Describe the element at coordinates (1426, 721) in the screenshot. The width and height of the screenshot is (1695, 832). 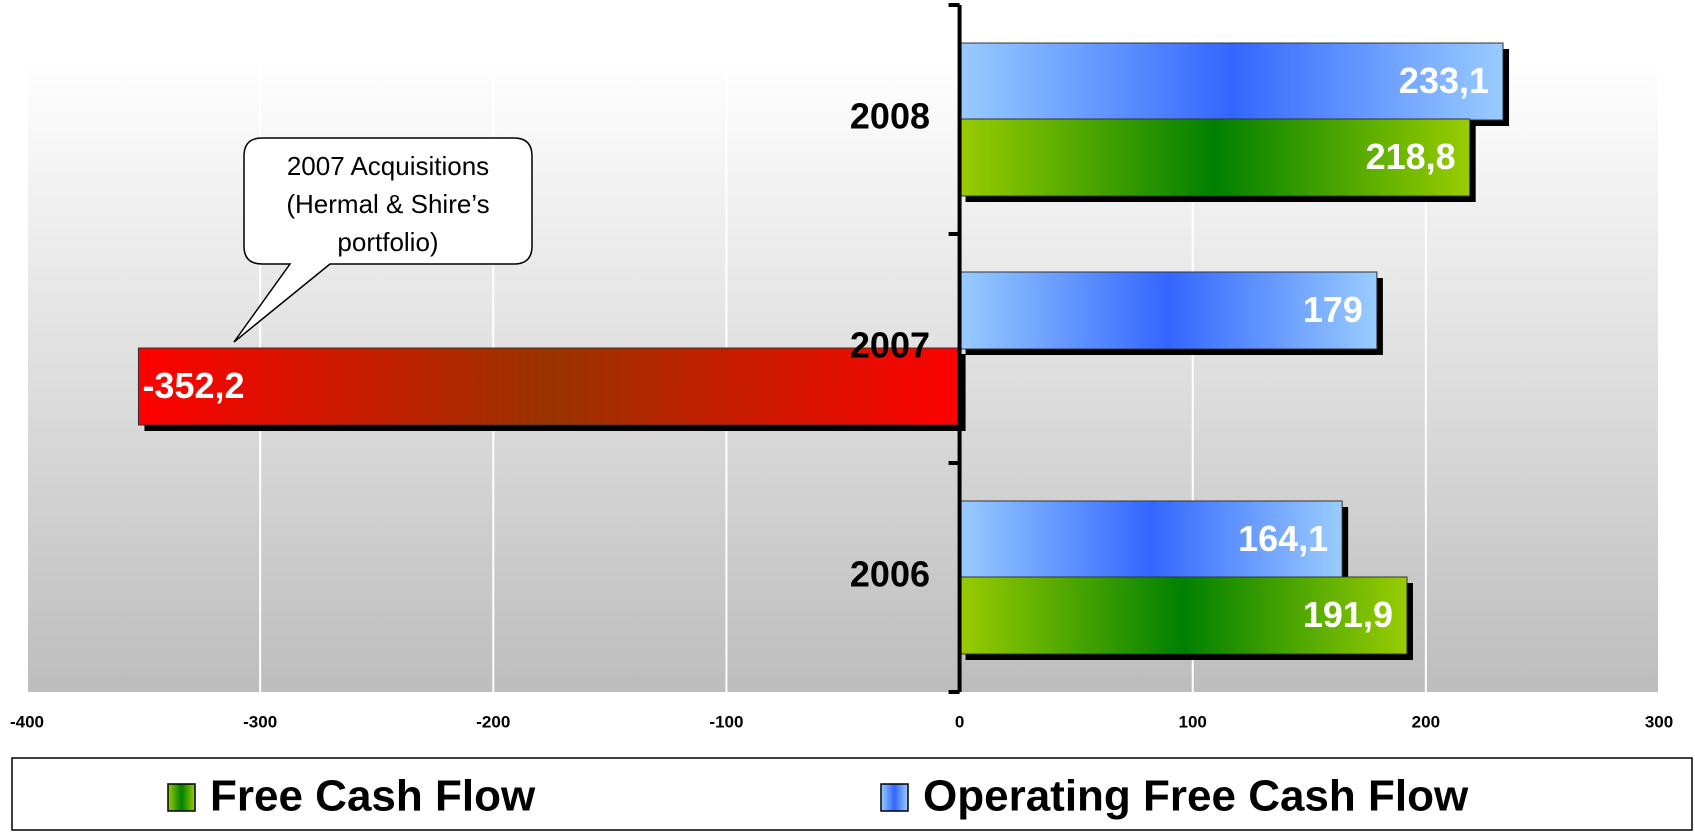
I see `x-tick-label: 200` at that location.